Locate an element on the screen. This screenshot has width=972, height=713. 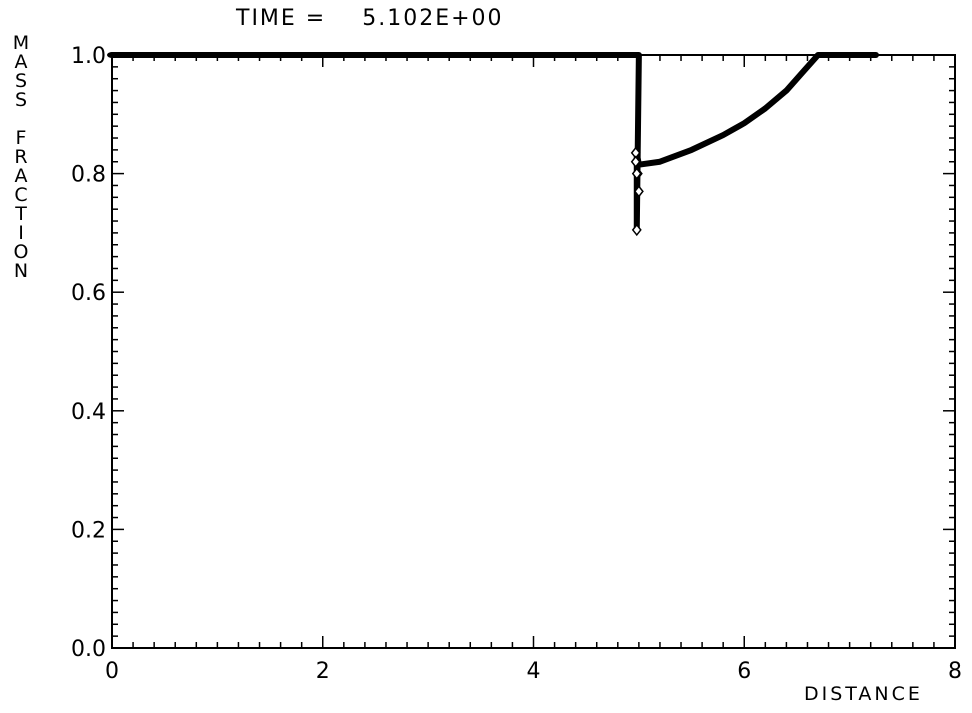
y-axis-label-char: I is located at coordinates (21, 233).